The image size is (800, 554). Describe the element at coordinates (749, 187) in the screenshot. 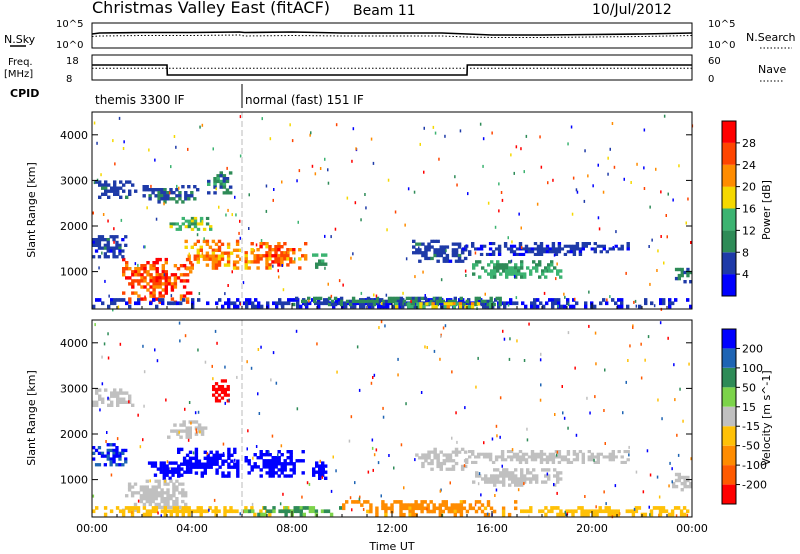

I see `power-colorbar-tick-label: 20` at that location.